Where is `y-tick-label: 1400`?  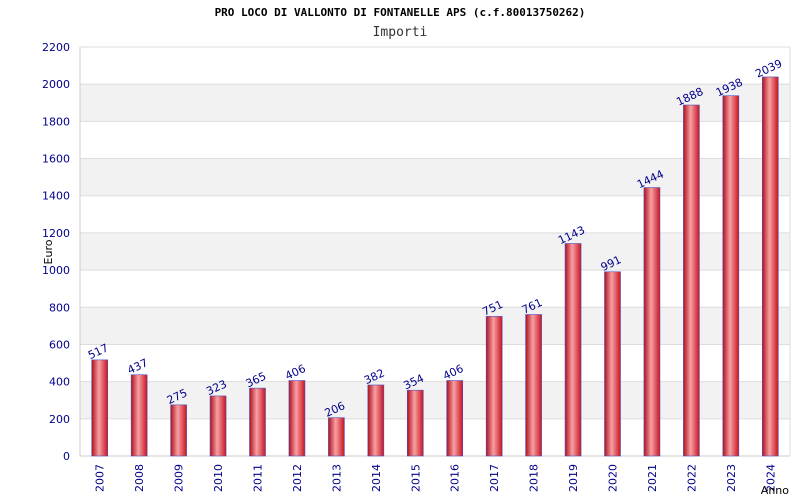
y-tick-label: 1400 is located at coordinates (56, 196).